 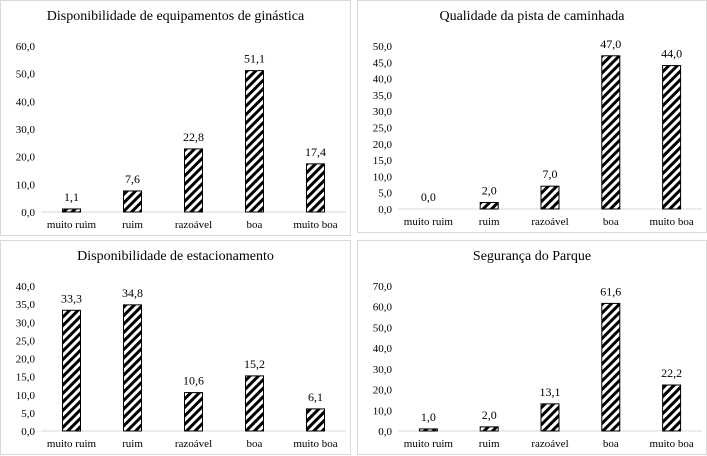 I want to click on data-label: 1,0, so click(x=428, y=417).